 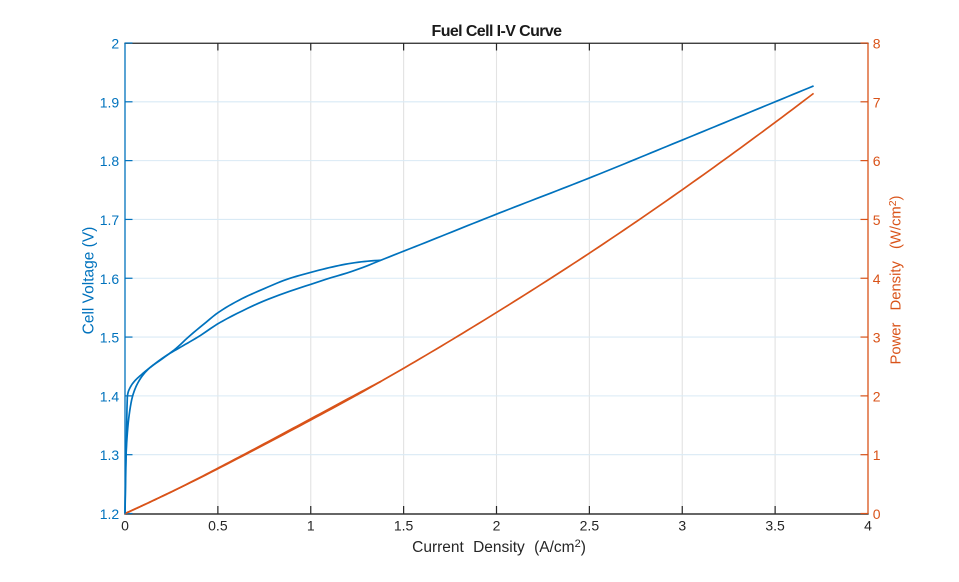 I want to click on svg-text: 3.5, so click(x=775, y=525).